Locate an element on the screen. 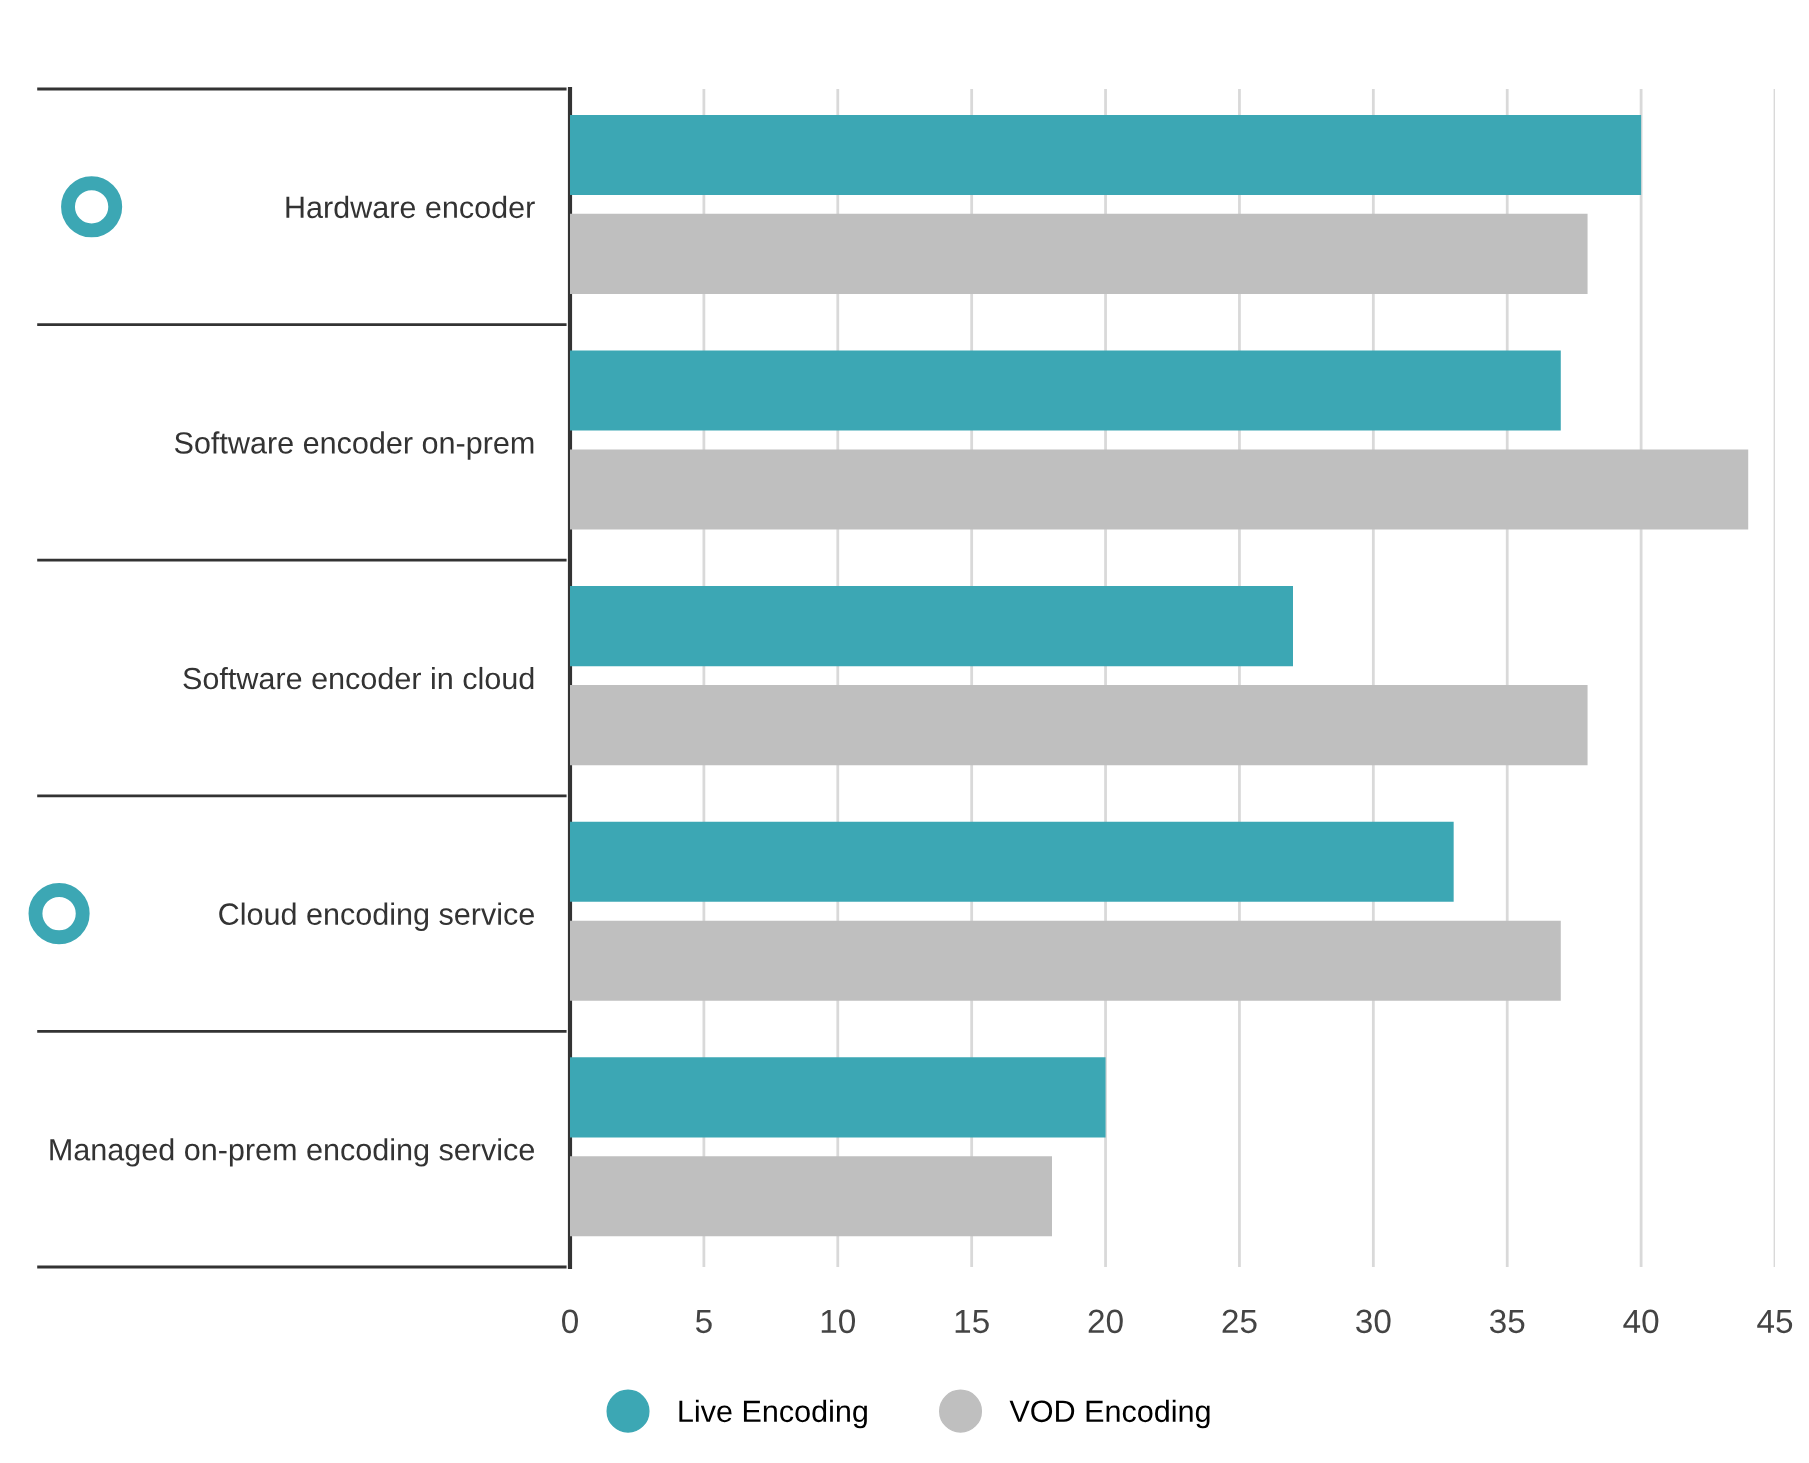 The height and width of the screenshot is (1463, 1809). legend-label: VOD Encoding is located at coordinates (1109, 1414).